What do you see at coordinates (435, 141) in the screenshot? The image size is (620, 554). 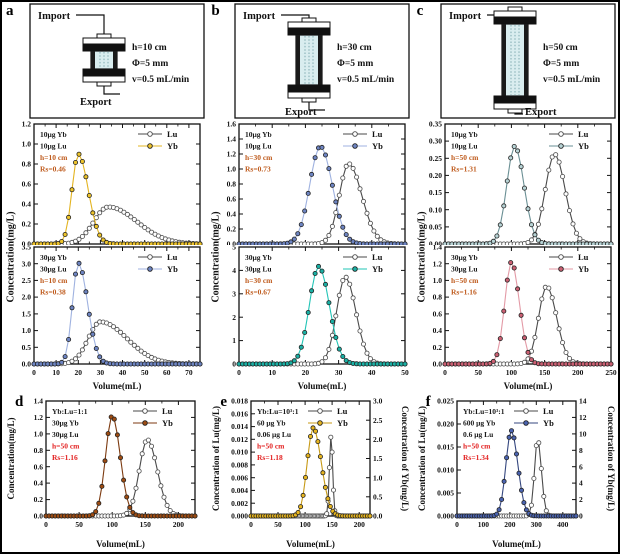 I see `svg-text: 0.30` at bounding box center [435, 141].